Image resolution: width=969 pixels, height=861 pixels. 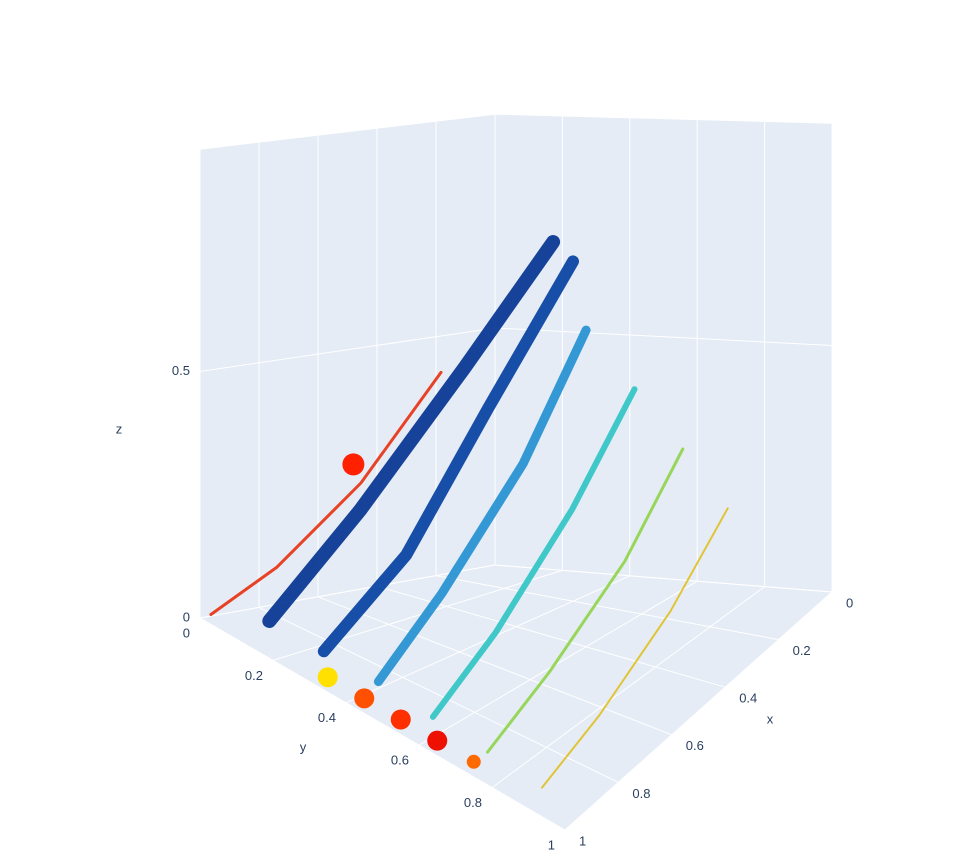 What do you see at coordinates (186, 616) in the screenshot?
I see `z-tick-label: 0` at bounding box center [186, 616].